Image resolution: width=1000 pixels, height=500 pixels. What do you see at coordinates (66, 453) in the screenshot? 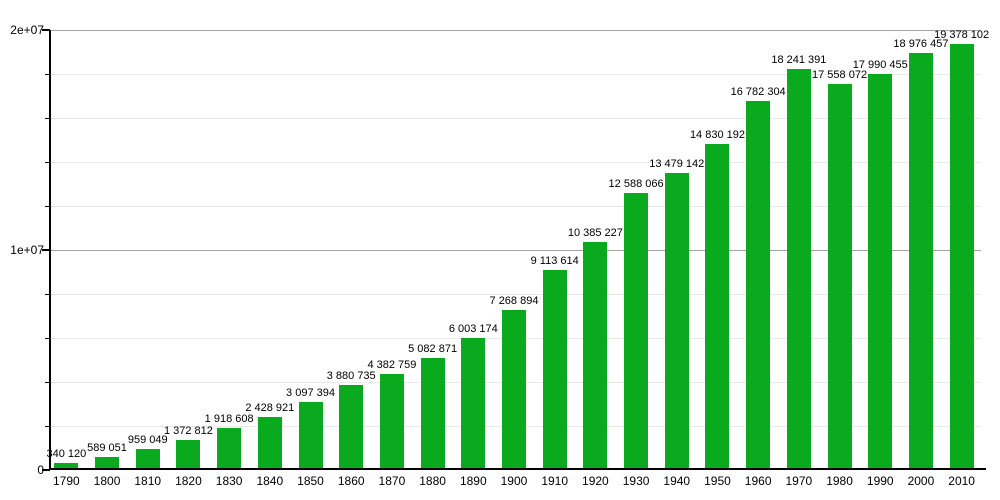
I see `bar-value-label: 340 120` at bounding box center [66, 453].